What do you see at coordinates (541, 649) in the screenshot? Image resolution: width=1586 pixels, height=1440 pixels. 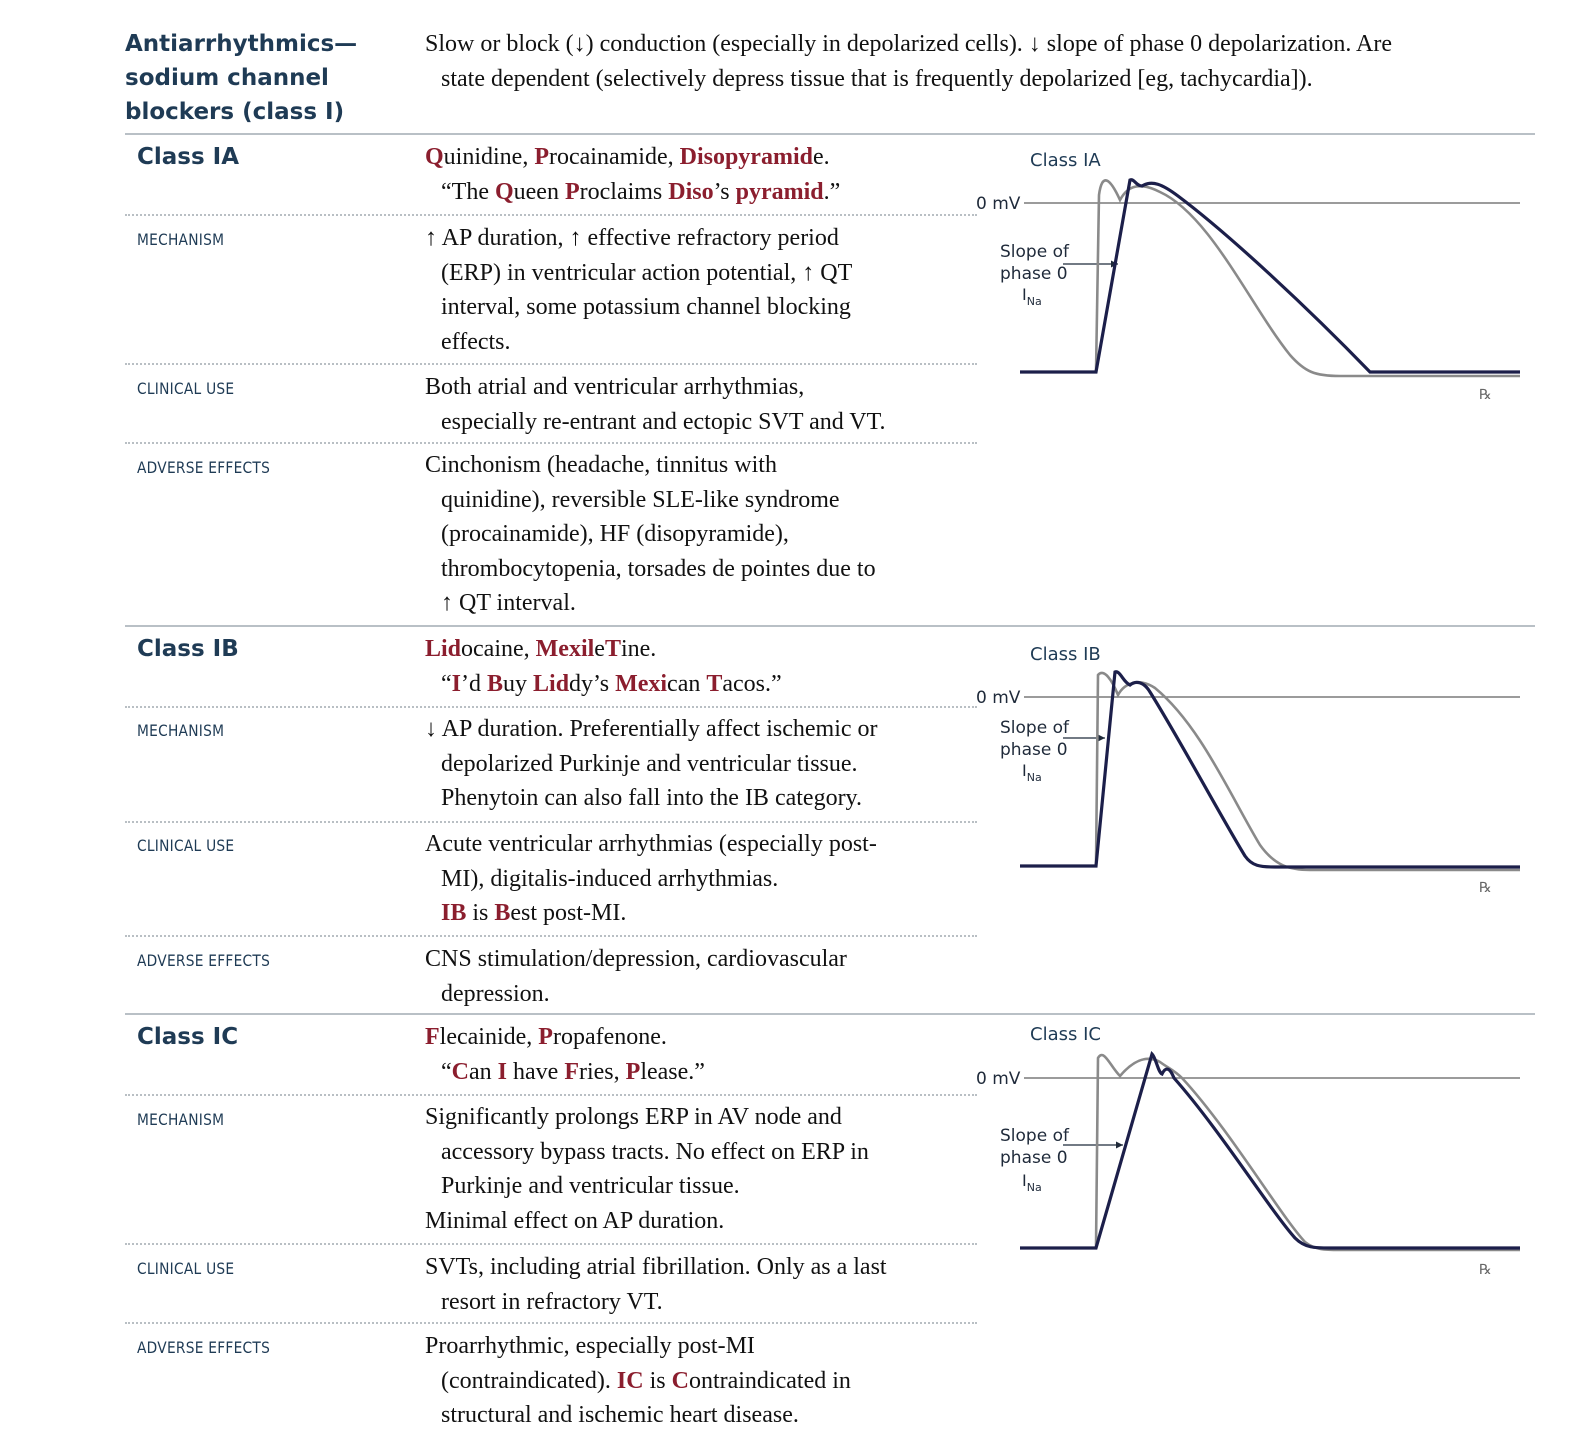 I see `drug-list: Lidocaine, MexileTine.` at bounding box center [541, 649].